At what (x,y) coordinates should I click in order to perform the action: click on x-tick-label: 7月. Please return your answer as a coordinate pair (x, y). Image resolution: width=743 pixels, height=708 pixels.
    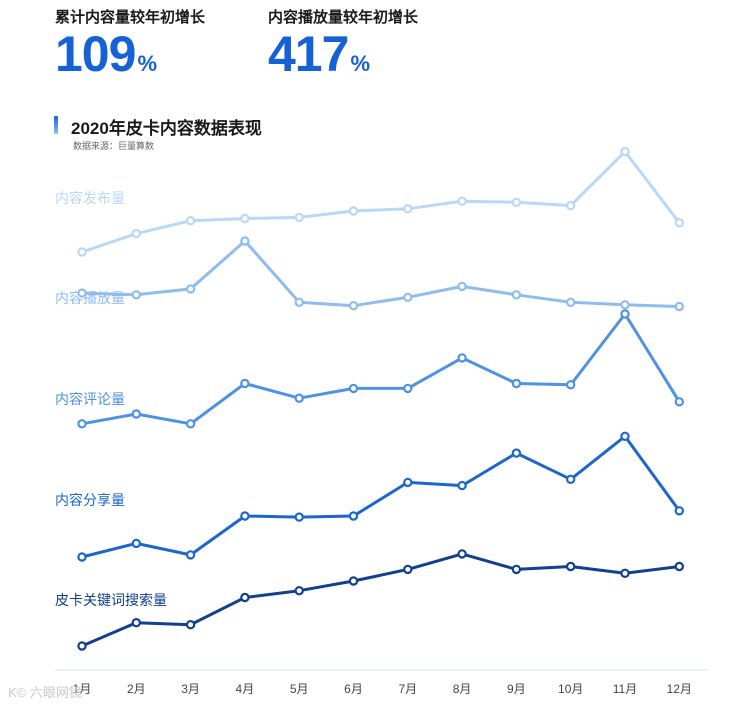
    Looking at the image, I should click on (407, 689).